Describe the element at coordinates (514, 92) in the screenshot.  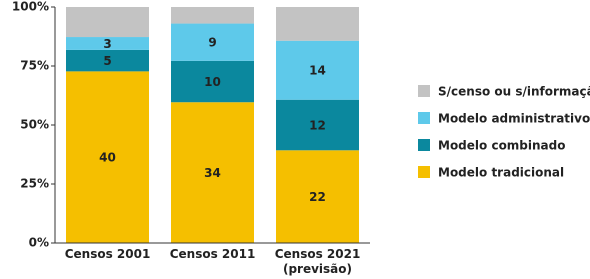
I see `legend-label: S/censo ou s/informação` at that location.